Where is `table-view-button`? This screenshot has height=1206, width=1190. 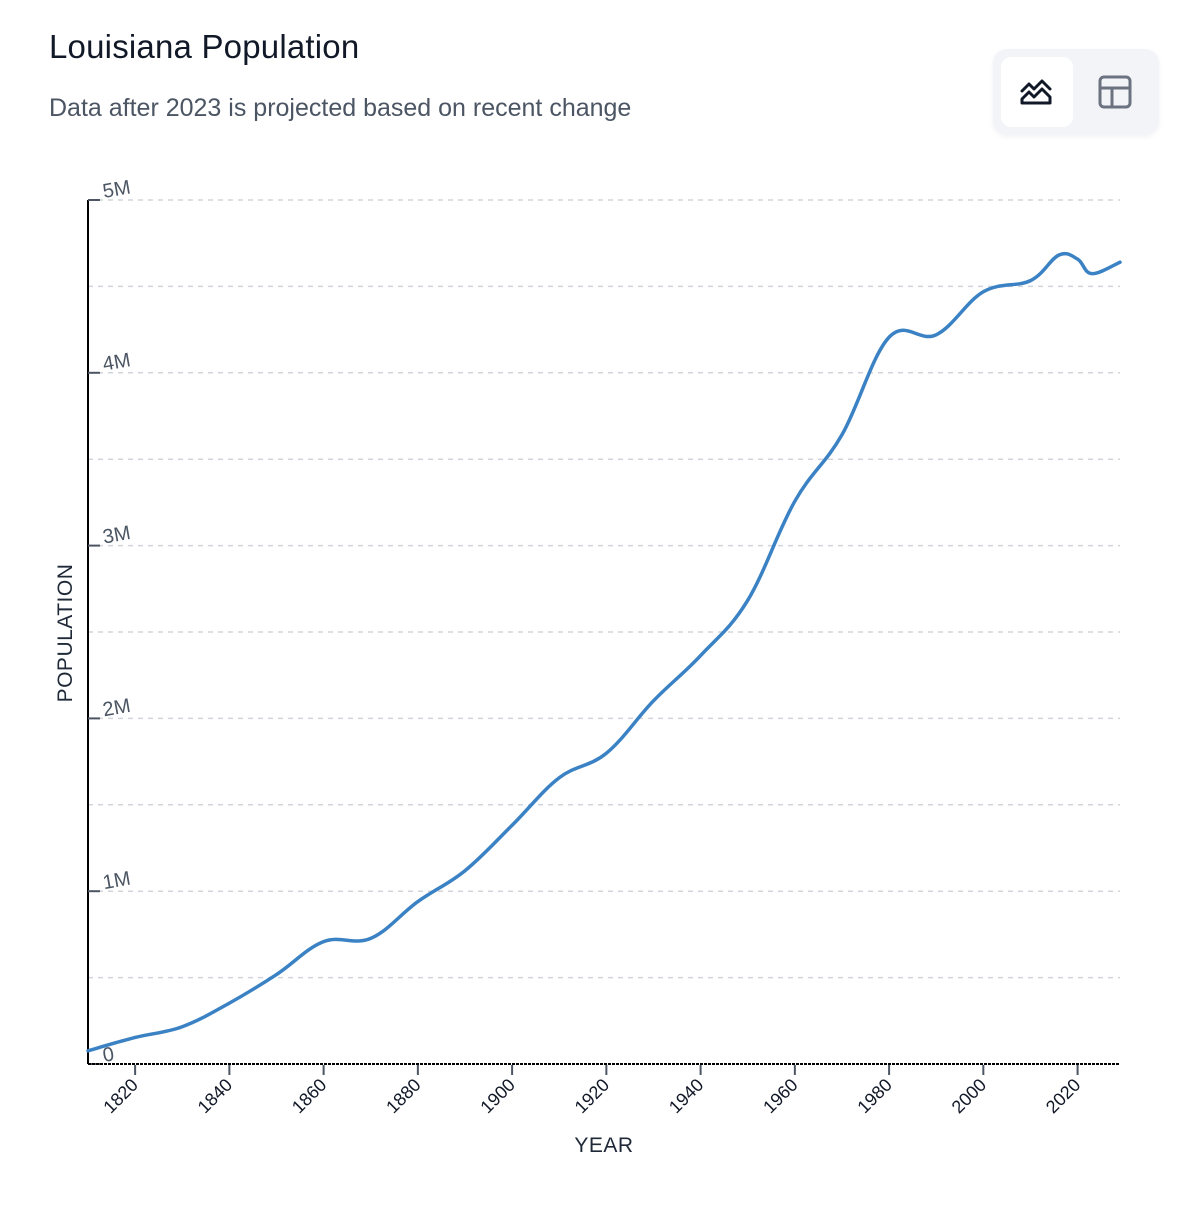
table-view-button is located at coordinates (1115, 92).